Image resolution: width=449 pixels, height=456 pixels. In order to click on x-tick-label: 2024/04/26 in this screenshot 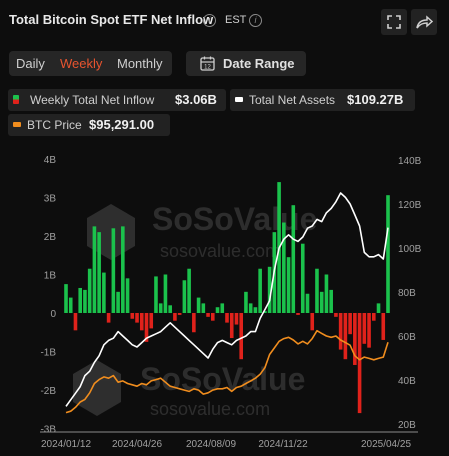, I will do `click(137, 444)`.